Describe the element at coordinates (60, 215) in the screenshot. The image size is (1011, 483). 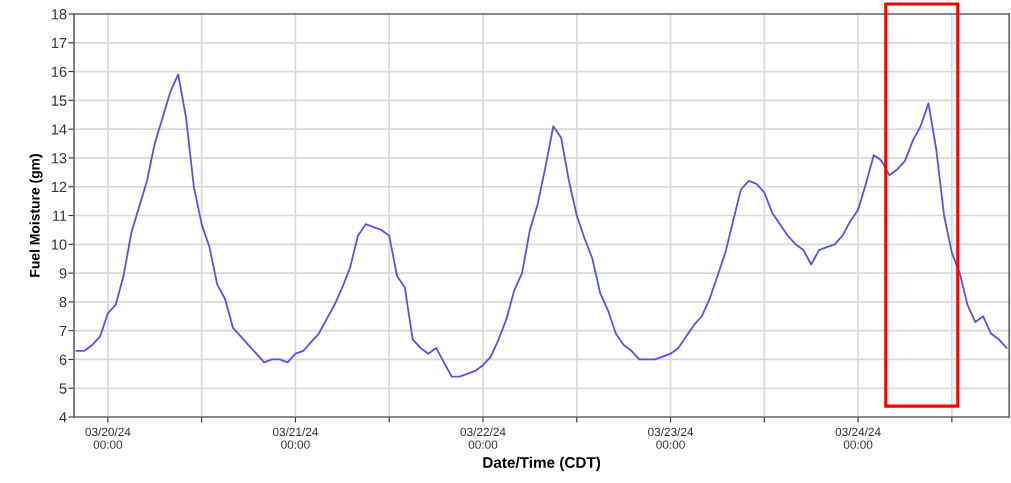
I see `y-tick-label: 11` at that location.